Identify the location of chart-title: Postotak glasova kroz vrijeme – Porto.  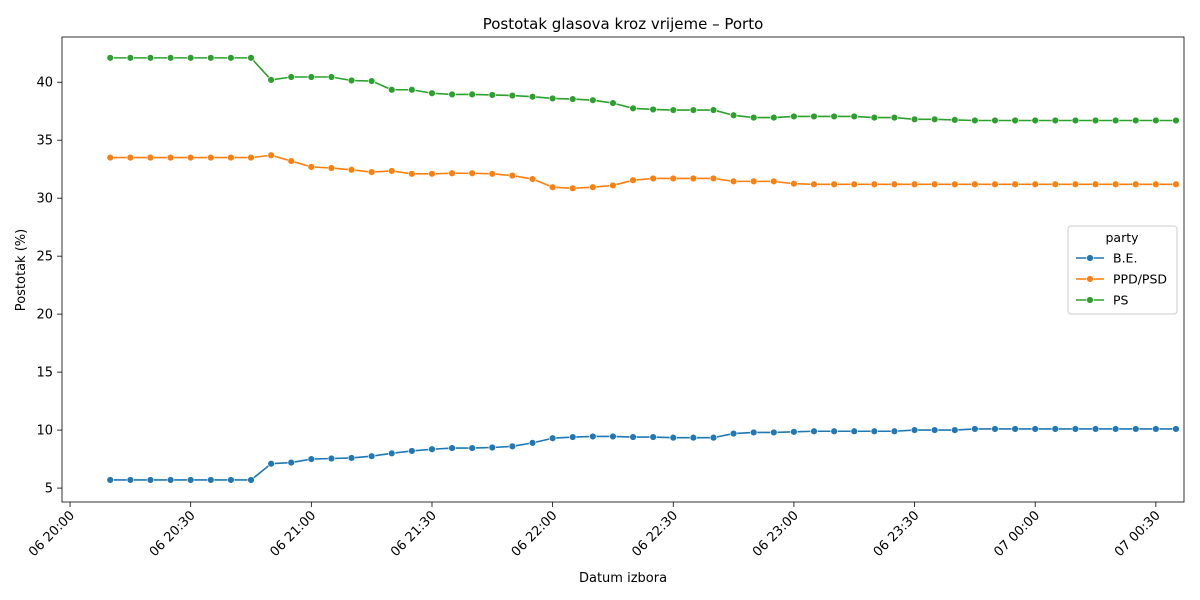
(623, 24).